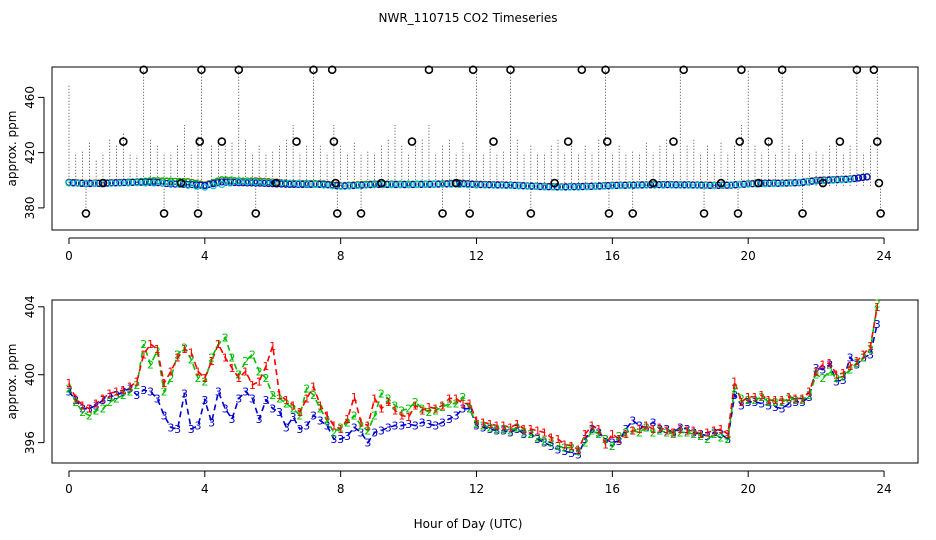 The height and width of the screenshot is (540, 936). What do you see at coordinates (30, 306) in the screenshot?
I see `y-tick-label: 404` at bounding box center [30, 306].